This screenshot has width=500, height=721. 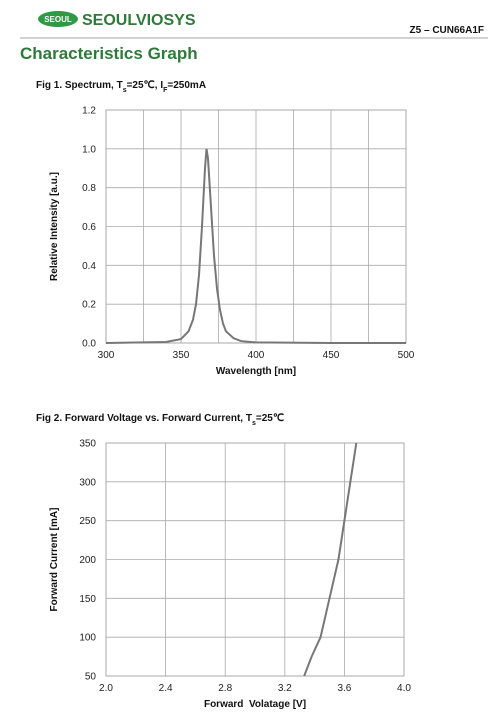 What do you see at coordinates (54, 560) in the screenshot?
I see `y-axis-label: Forward Current [mA]` at bounding box center [54, 560].